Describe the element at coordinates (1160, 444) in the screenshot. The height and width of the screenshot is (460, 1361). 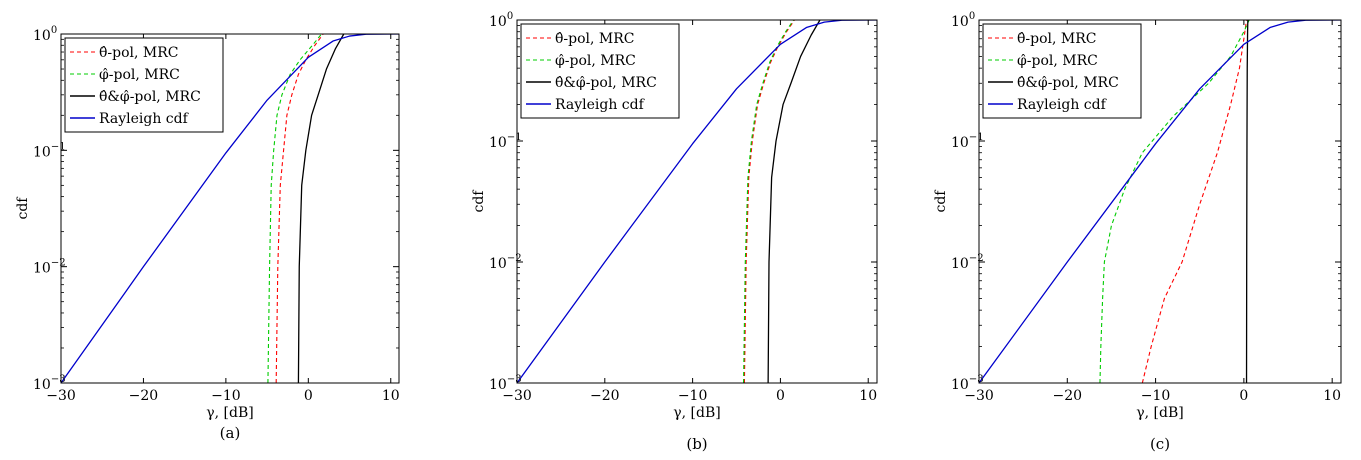
I see `panel-label: (c)` at that location.